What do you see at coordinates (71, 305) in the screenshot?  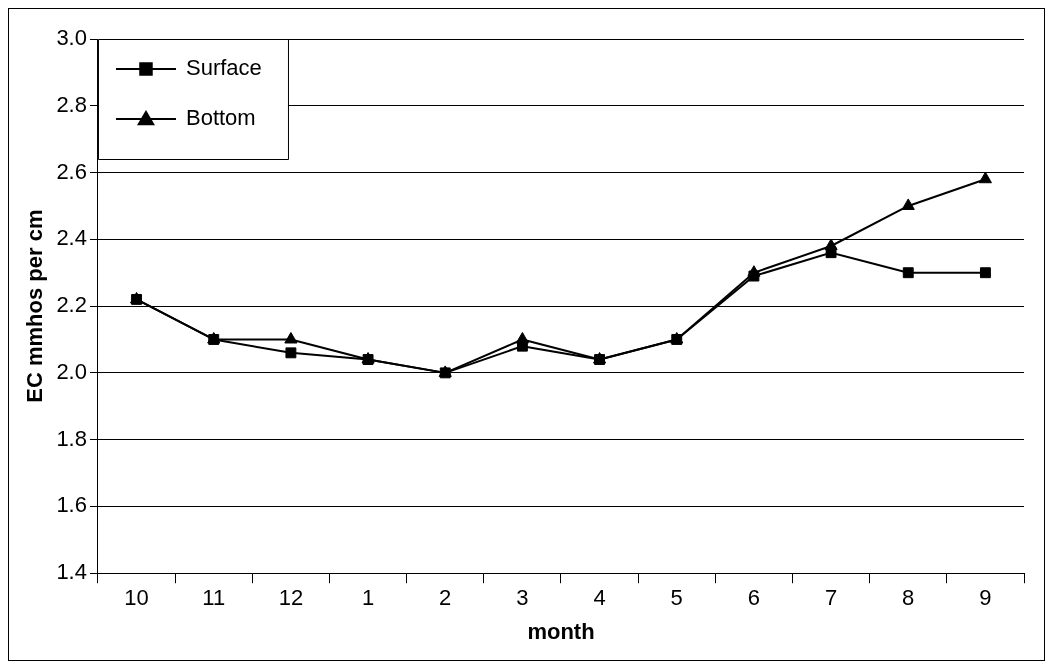 I see `y-tick-label: 2.2` at bounding box center [71, 305].